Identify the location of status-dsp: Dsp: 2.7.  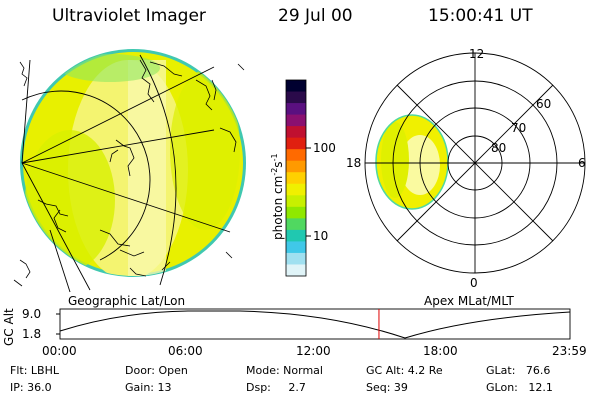
(276, 387).